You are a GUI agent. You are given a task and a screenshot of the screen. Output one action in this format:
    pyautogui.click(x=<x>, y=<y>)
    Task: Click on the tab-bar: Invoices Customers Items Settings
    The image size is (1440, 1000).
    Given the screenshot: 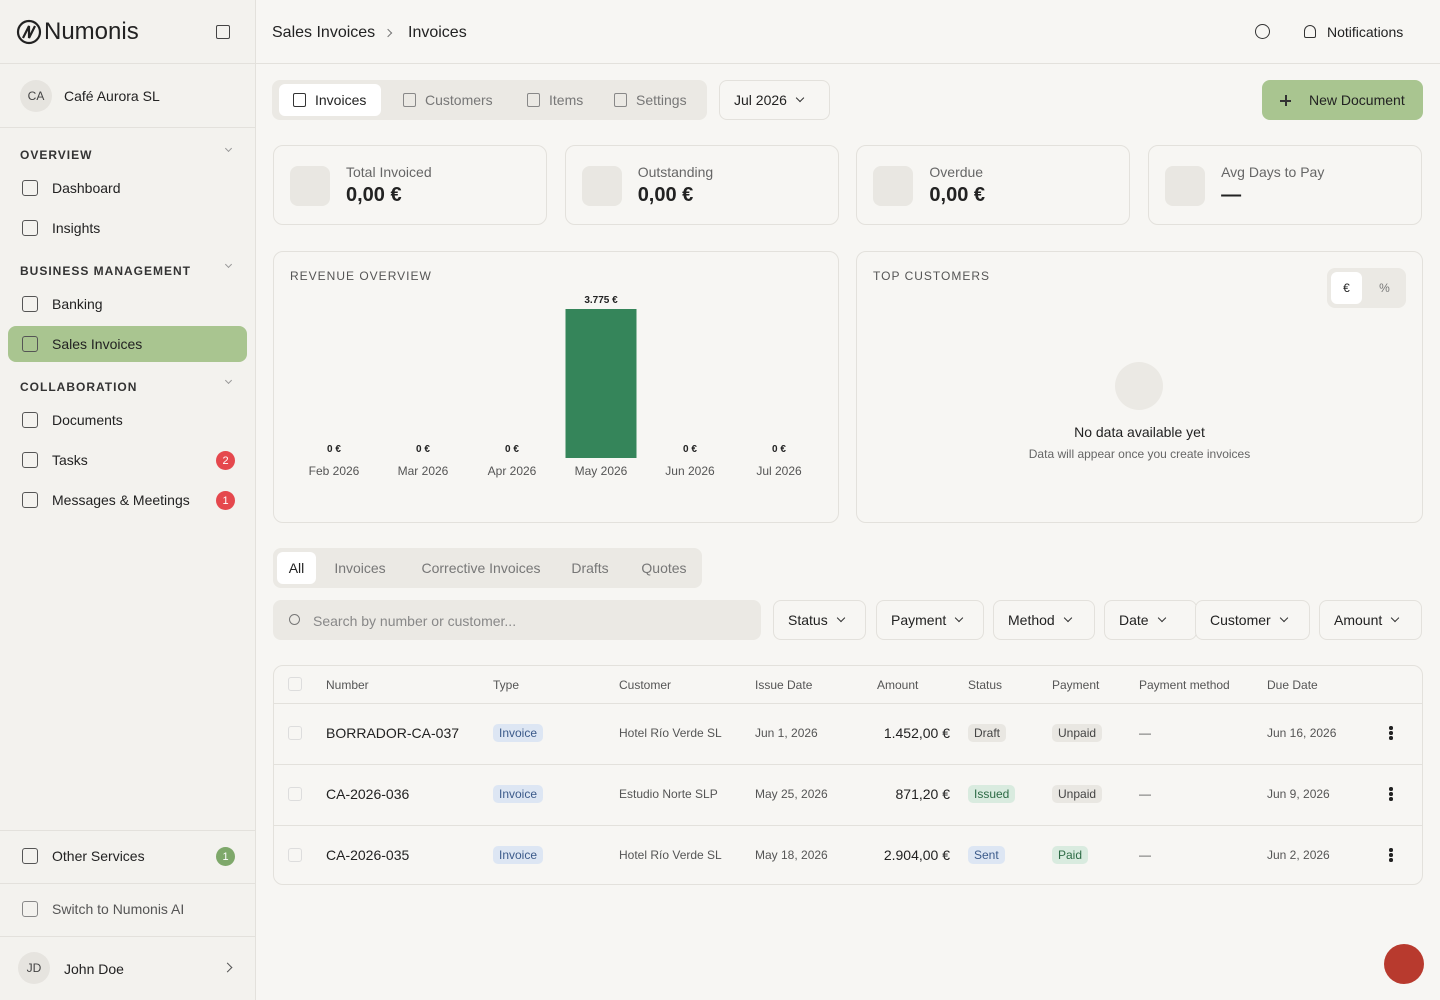 What is the action you would take?
    pyautogui.click(x=489, y=100)
    